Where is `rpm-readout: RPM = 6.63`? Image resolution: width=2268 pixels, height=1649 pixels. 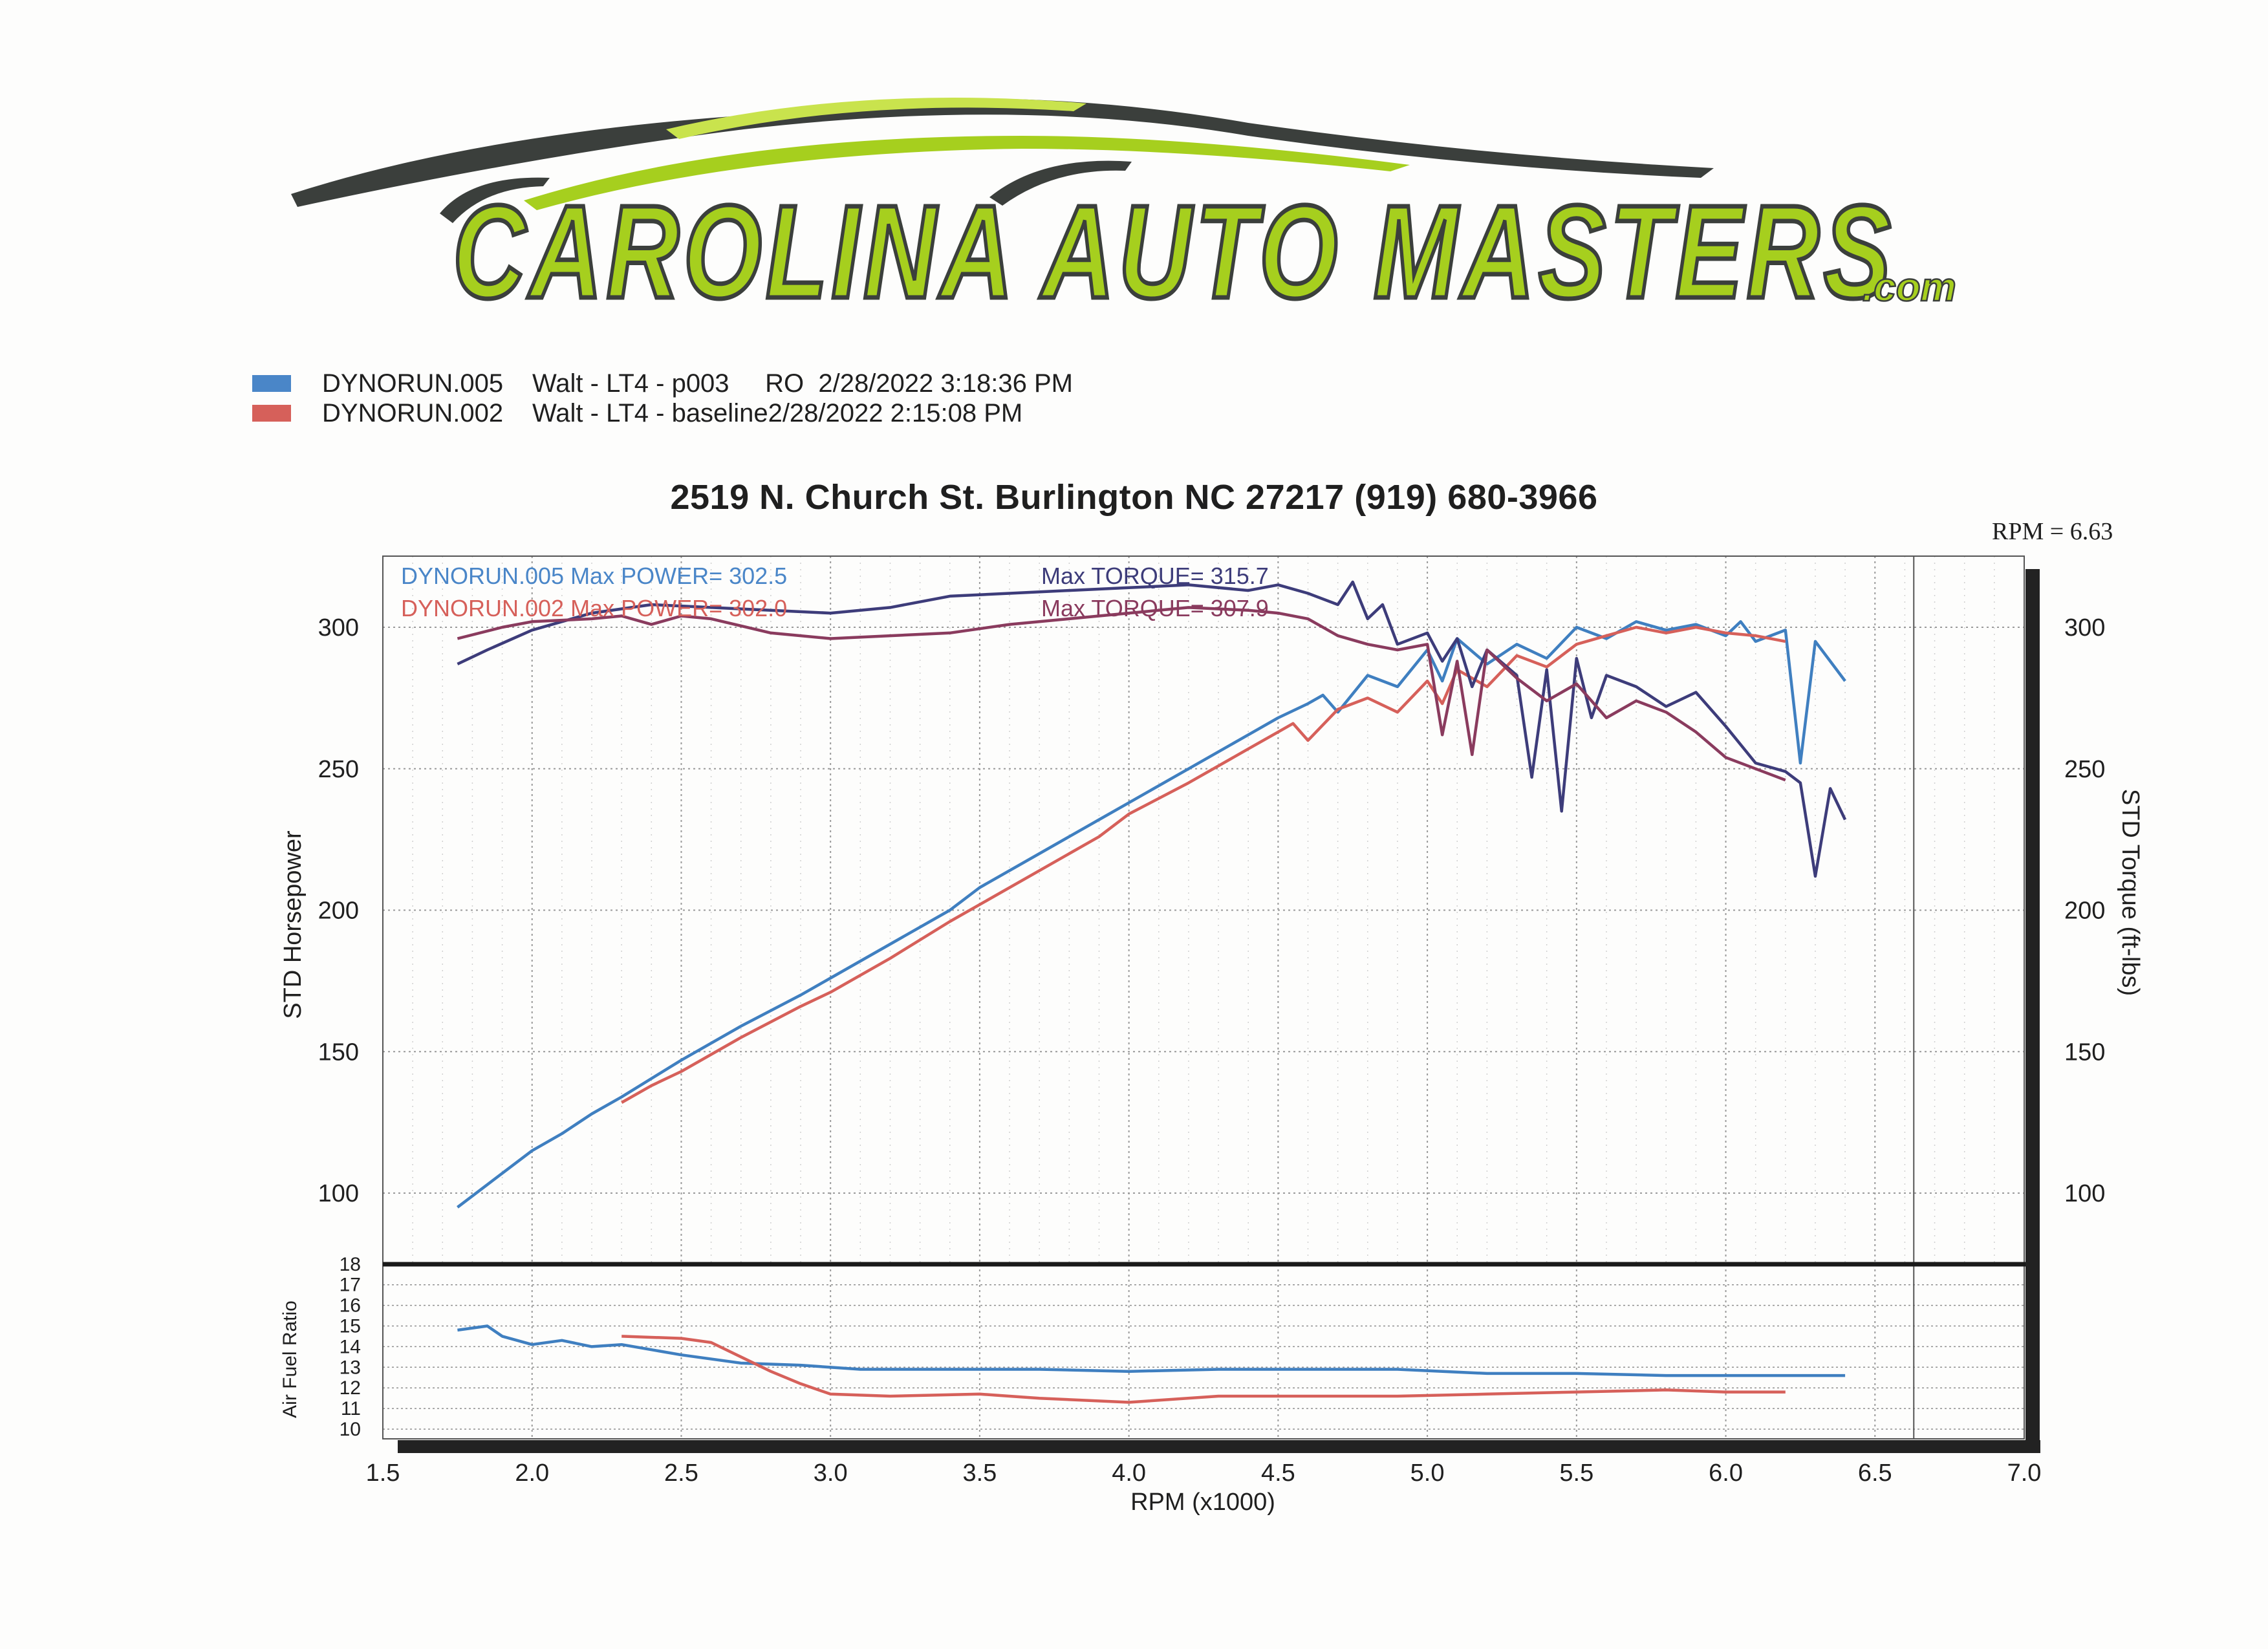
rpm-readout: RPM = 6.63 is located at coordinates (2052, 531).